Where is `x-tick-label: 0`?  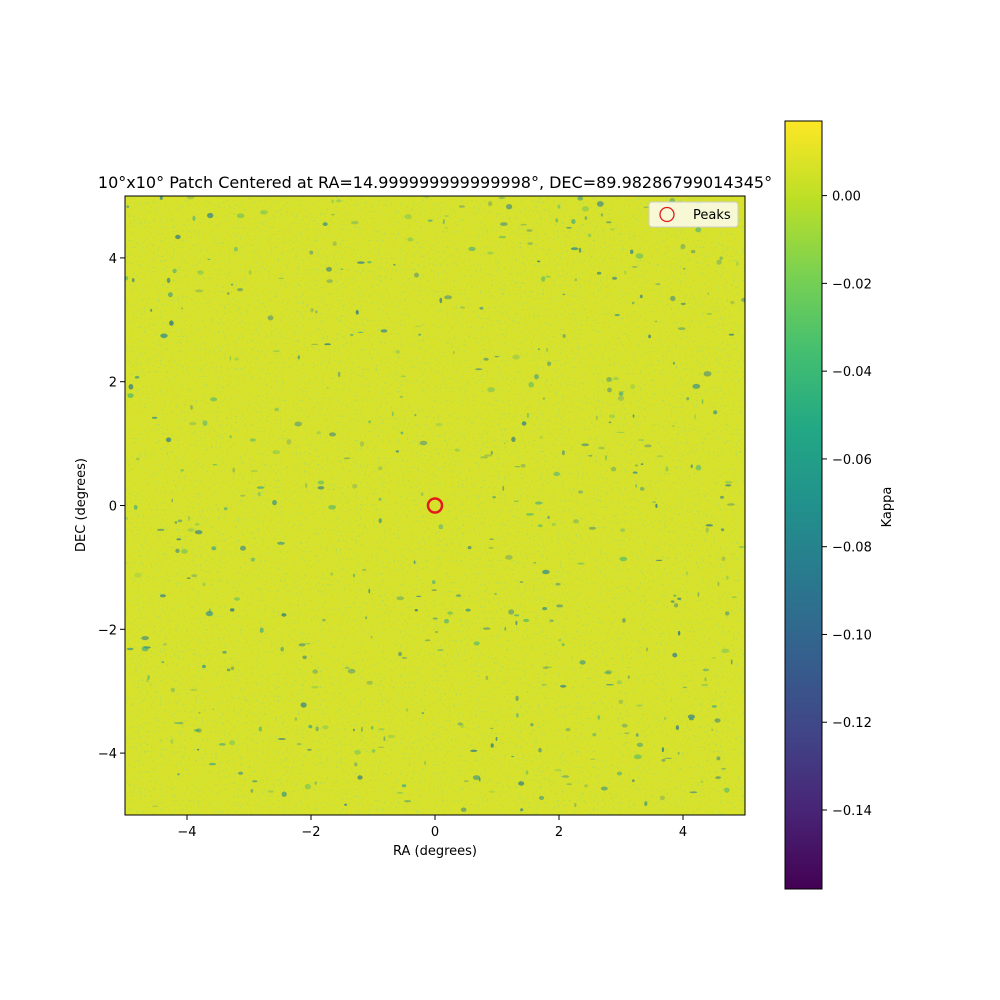
x-tick-label: 0 is located at coordinates (435, 832).